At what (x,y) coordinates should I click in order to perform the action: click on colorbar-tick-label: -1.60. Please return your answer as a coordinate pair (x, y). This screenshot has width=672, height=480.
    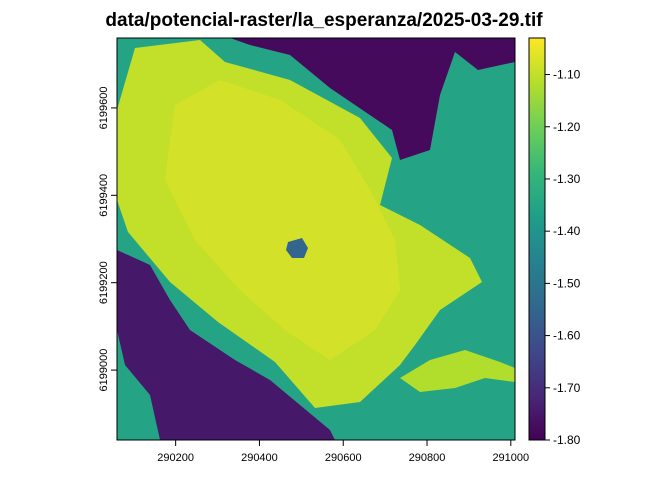
    Looking at the image, I should click on (567, 336).